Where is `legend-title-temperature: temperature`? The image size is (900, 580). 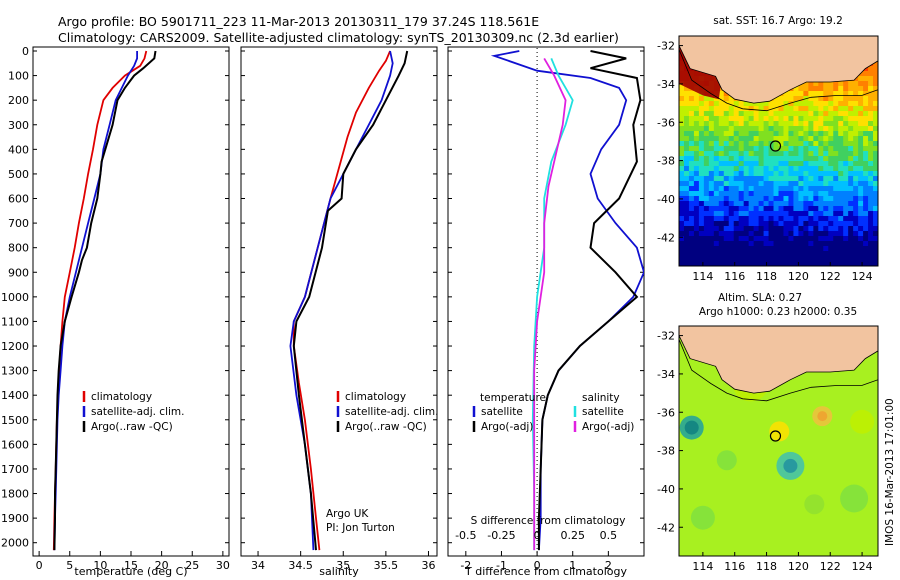
legend-title-temperature: temperature is located at coordinates (513, 398).